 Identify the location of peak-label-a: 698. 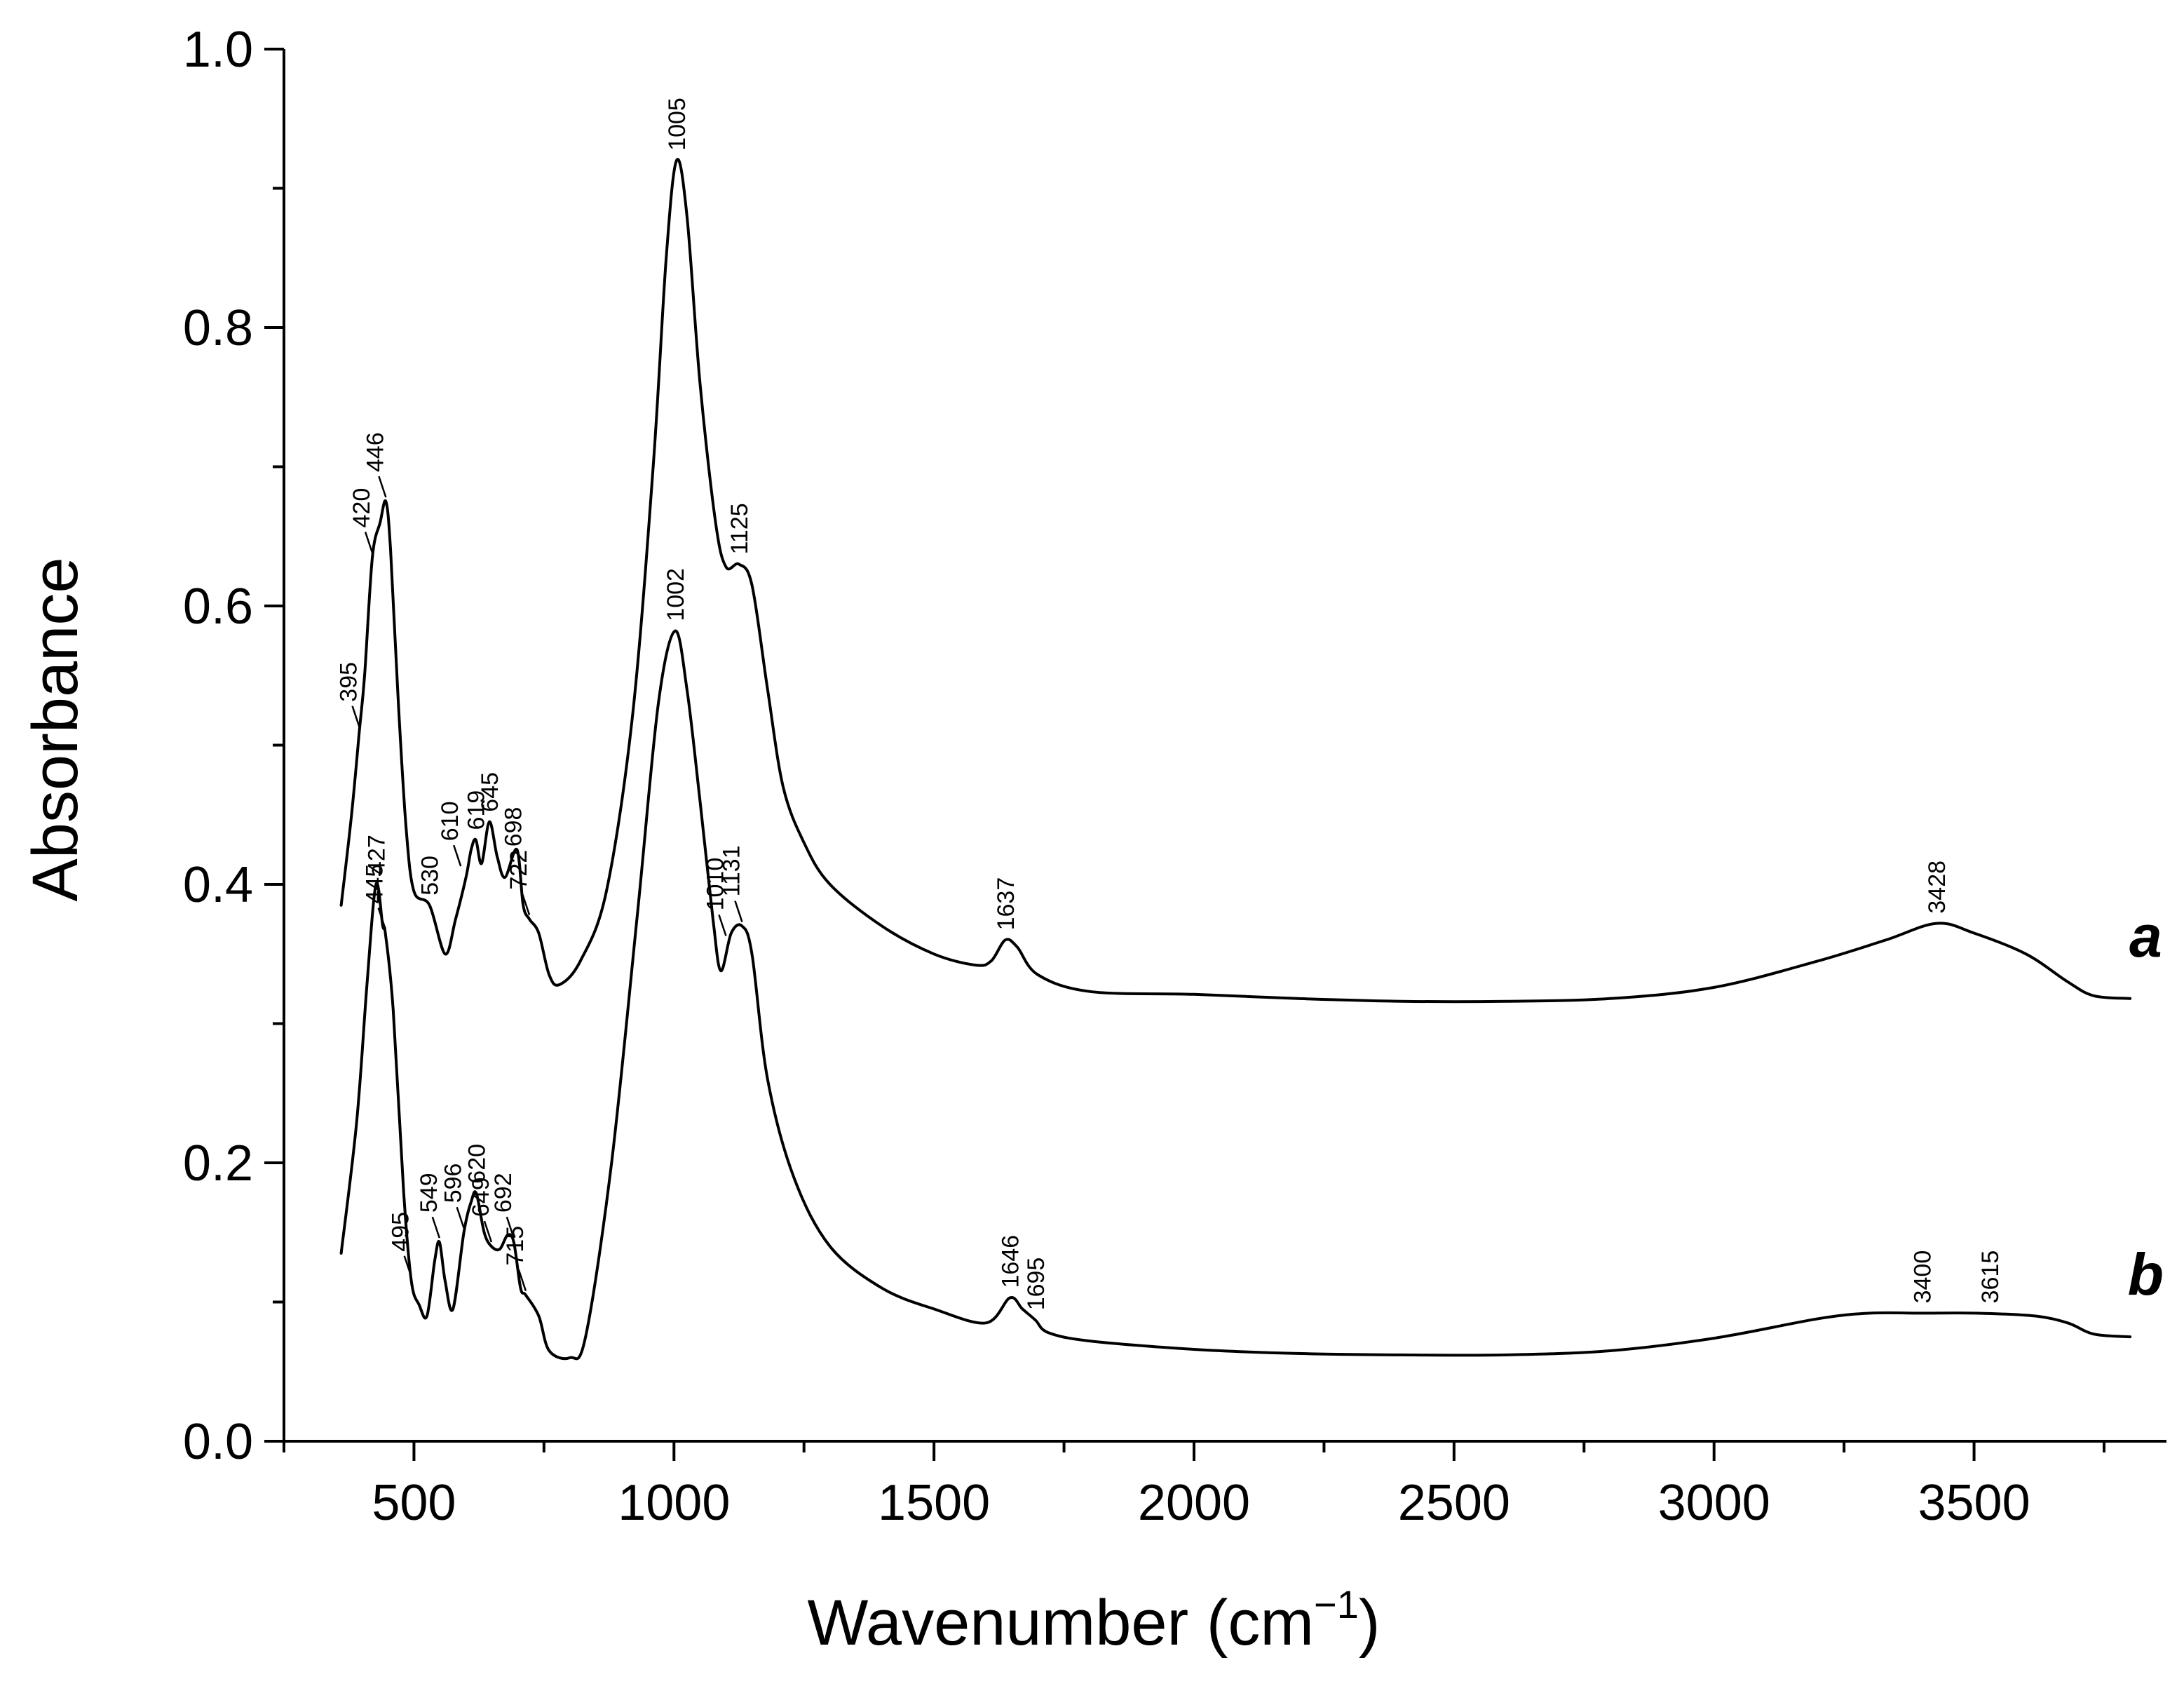
(513, 827).